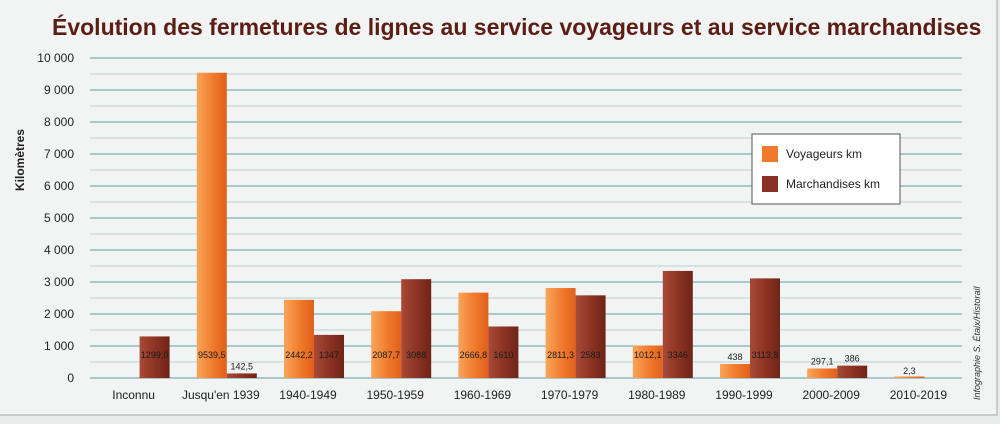  Describe the element at coordinates (55, 58) in the screenshot. I see `y-tick-label: 10 000` at that location.